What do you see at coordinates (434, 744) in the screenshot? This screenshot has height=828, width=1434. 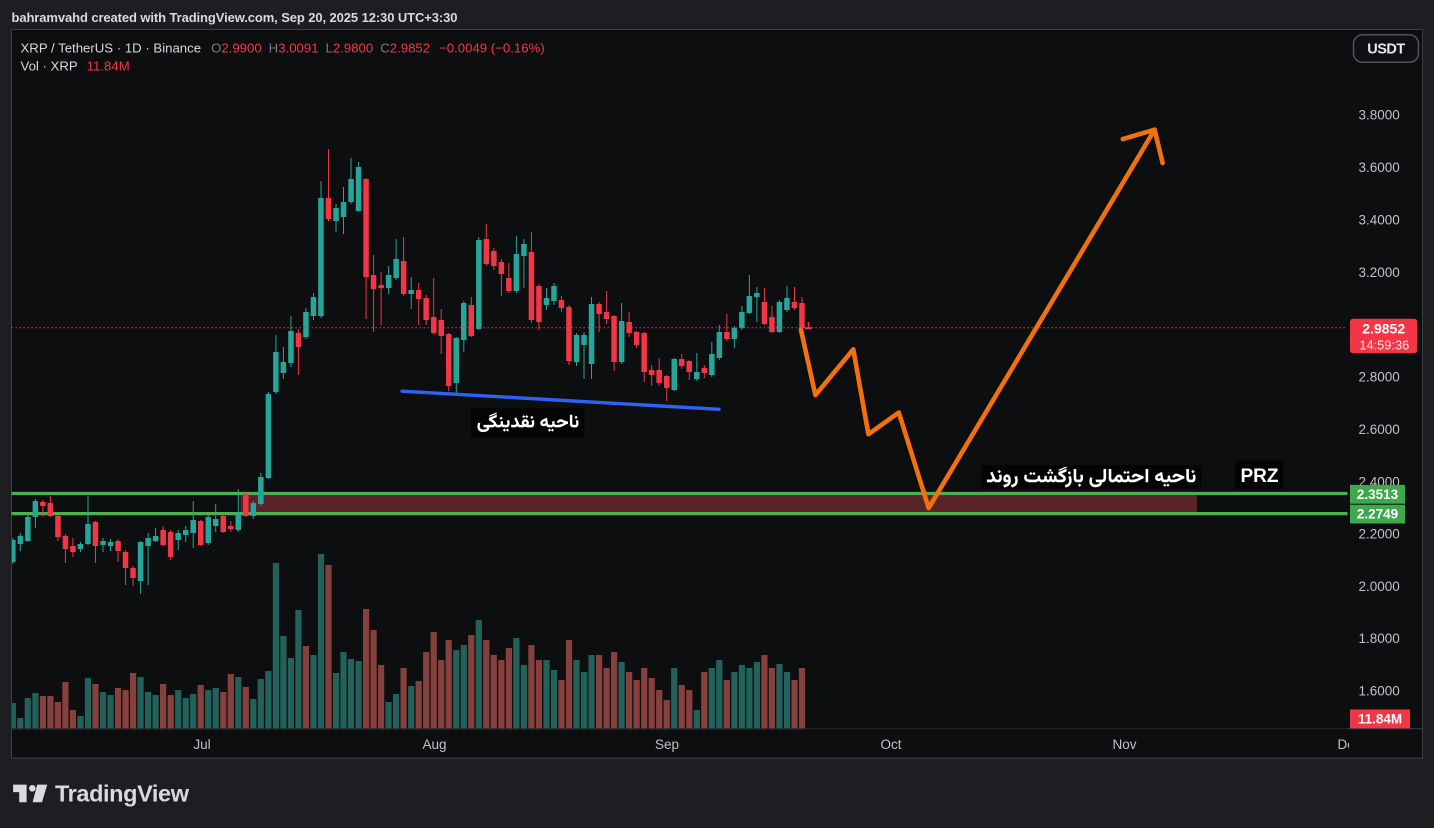 I see `svg-text: Aug` at bounding box center [434, 744].